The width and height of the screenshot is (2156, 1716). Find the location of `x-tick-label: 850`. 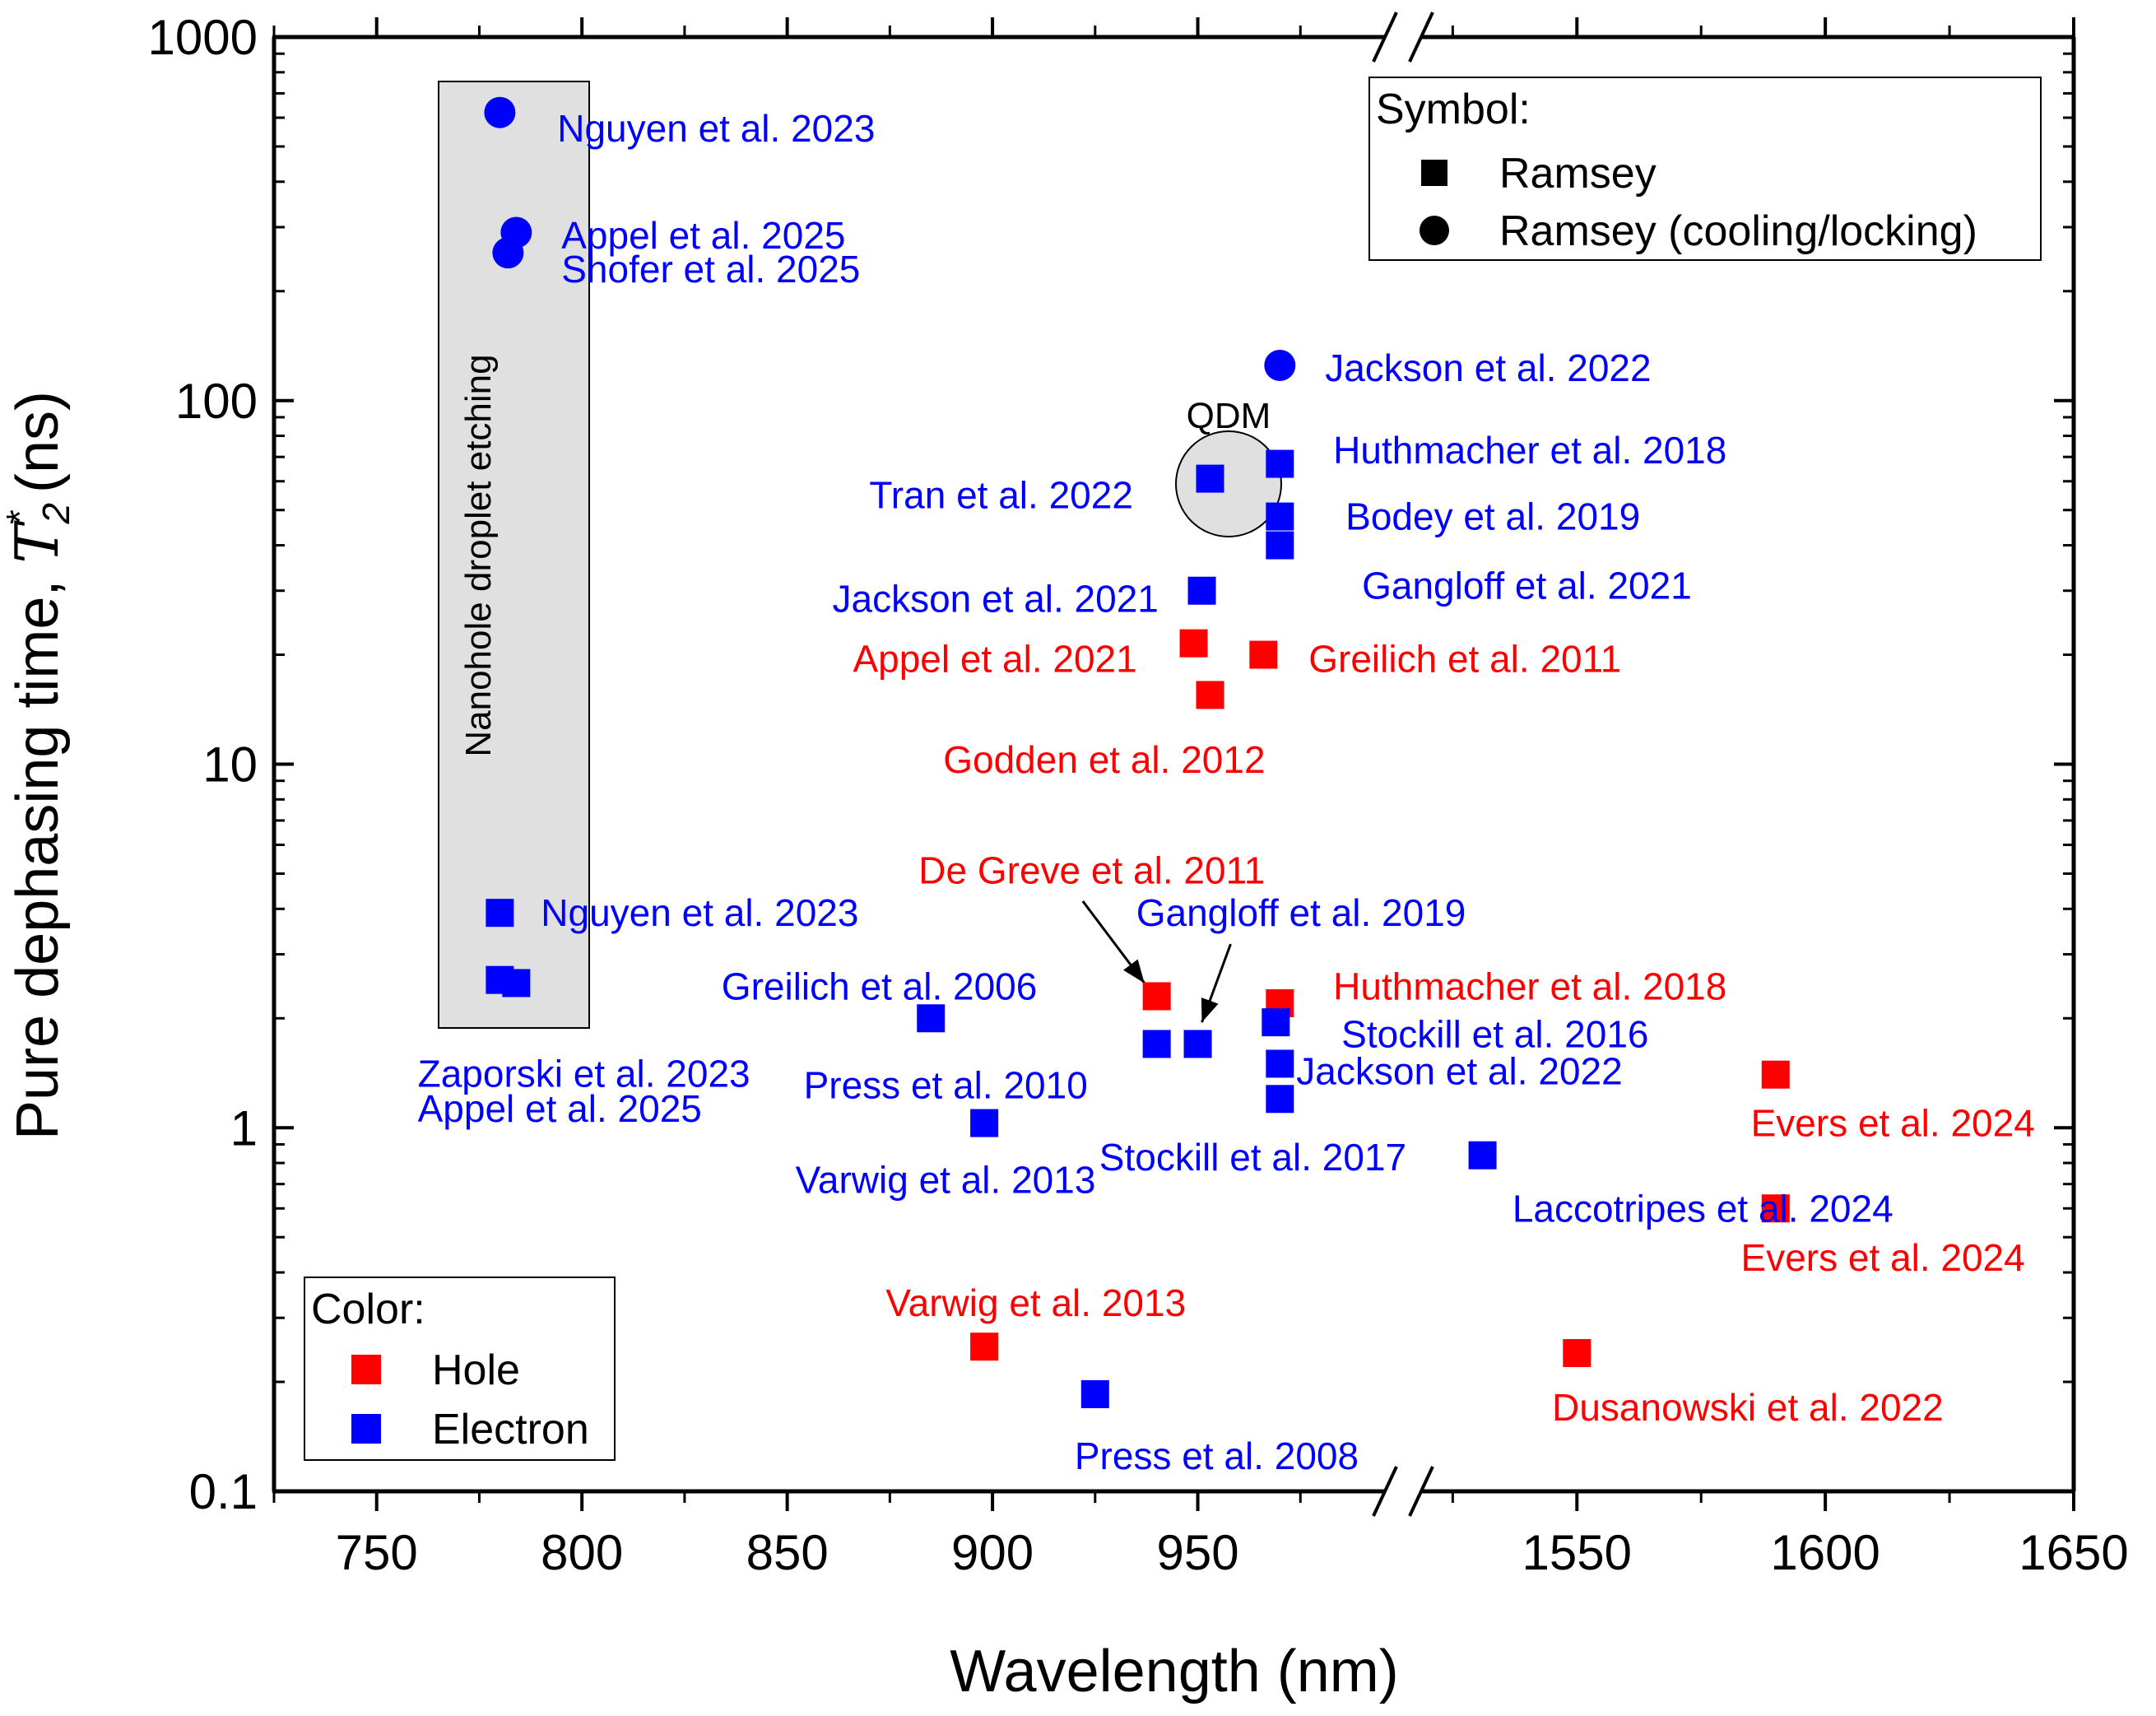

x-tick-label: 850 is located at coordinates (787, 1552).